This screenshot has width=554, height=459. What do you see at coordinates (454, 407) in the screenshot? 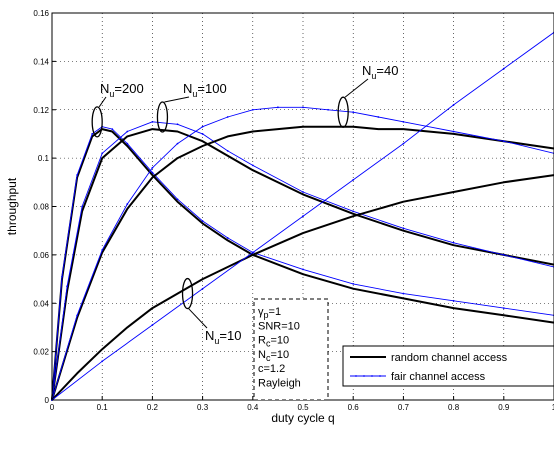
I see `x-tick-label: 0.8` at bounding box center [454, 407].